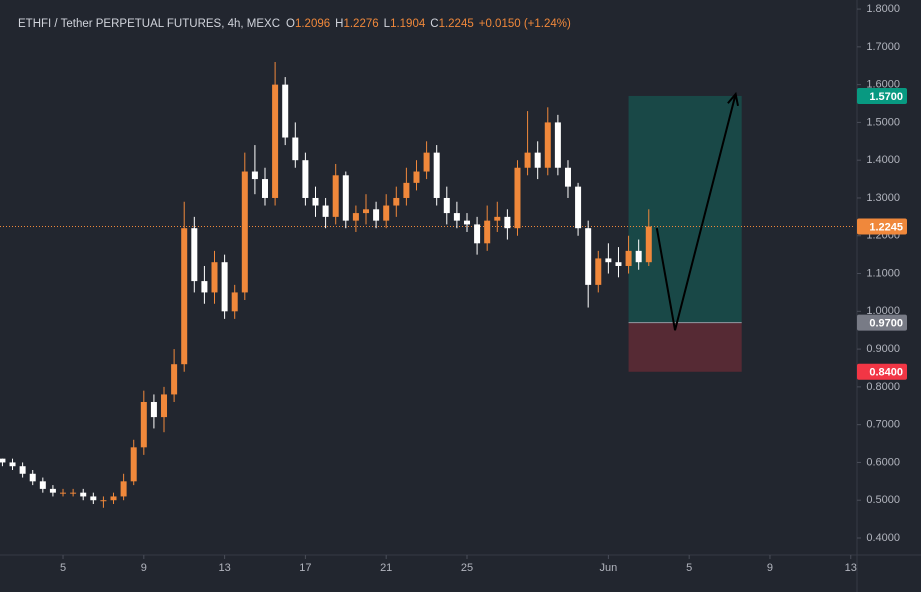 This screenshot has width=921, height=592. I want to click on stop-label-box, so click(882, 371).